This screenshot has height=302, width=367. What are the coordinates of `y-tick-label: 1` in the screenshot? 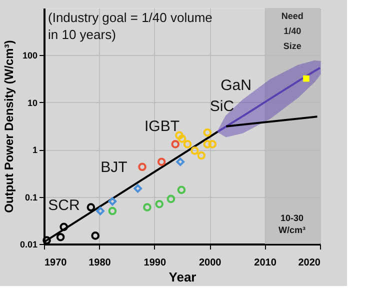 It's located at (35, 150).